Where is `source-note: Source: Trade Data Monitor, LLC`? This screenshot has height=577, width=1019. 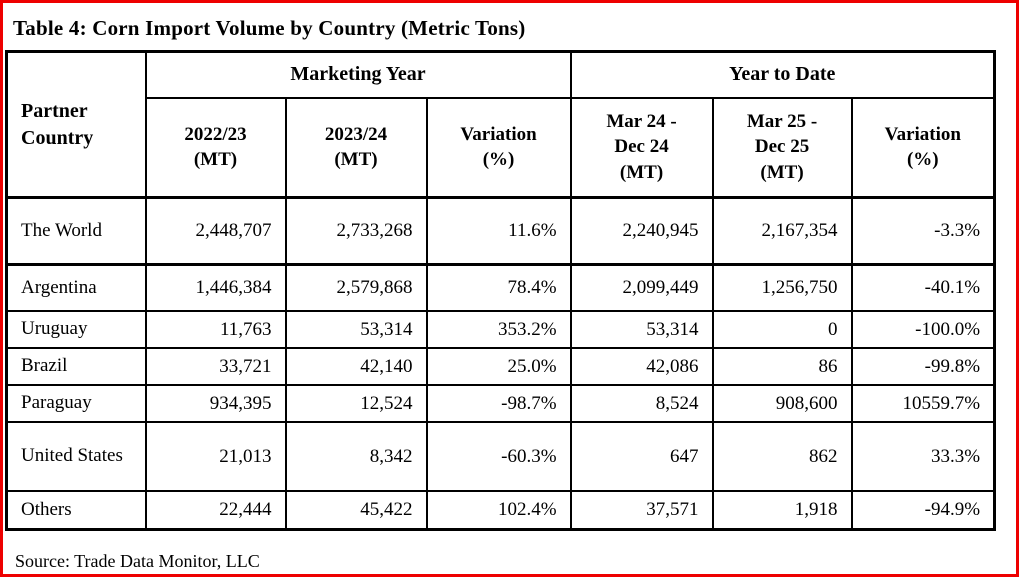 source-note: Source: Trade Data Monitor, LLC is located at coordinates (137, 561).